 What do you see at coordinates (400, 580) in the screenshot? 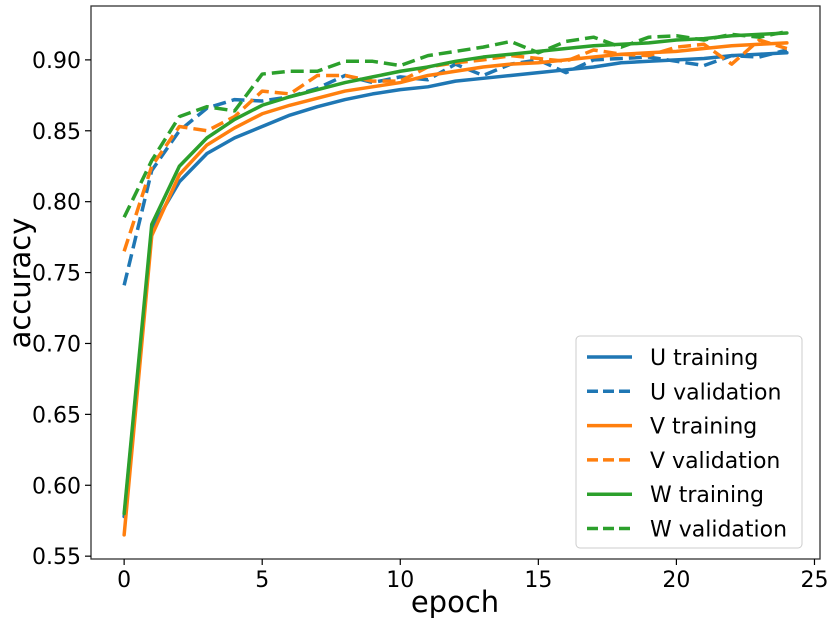
I see `x-tick-label: 10` at bounding box center [400, 580].